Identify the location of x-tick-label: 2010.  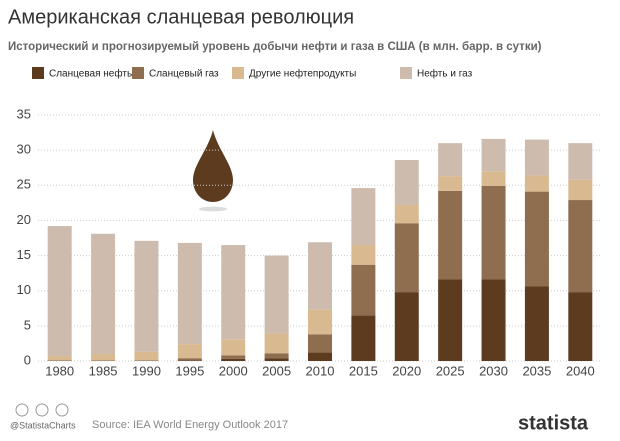
(320, 370).